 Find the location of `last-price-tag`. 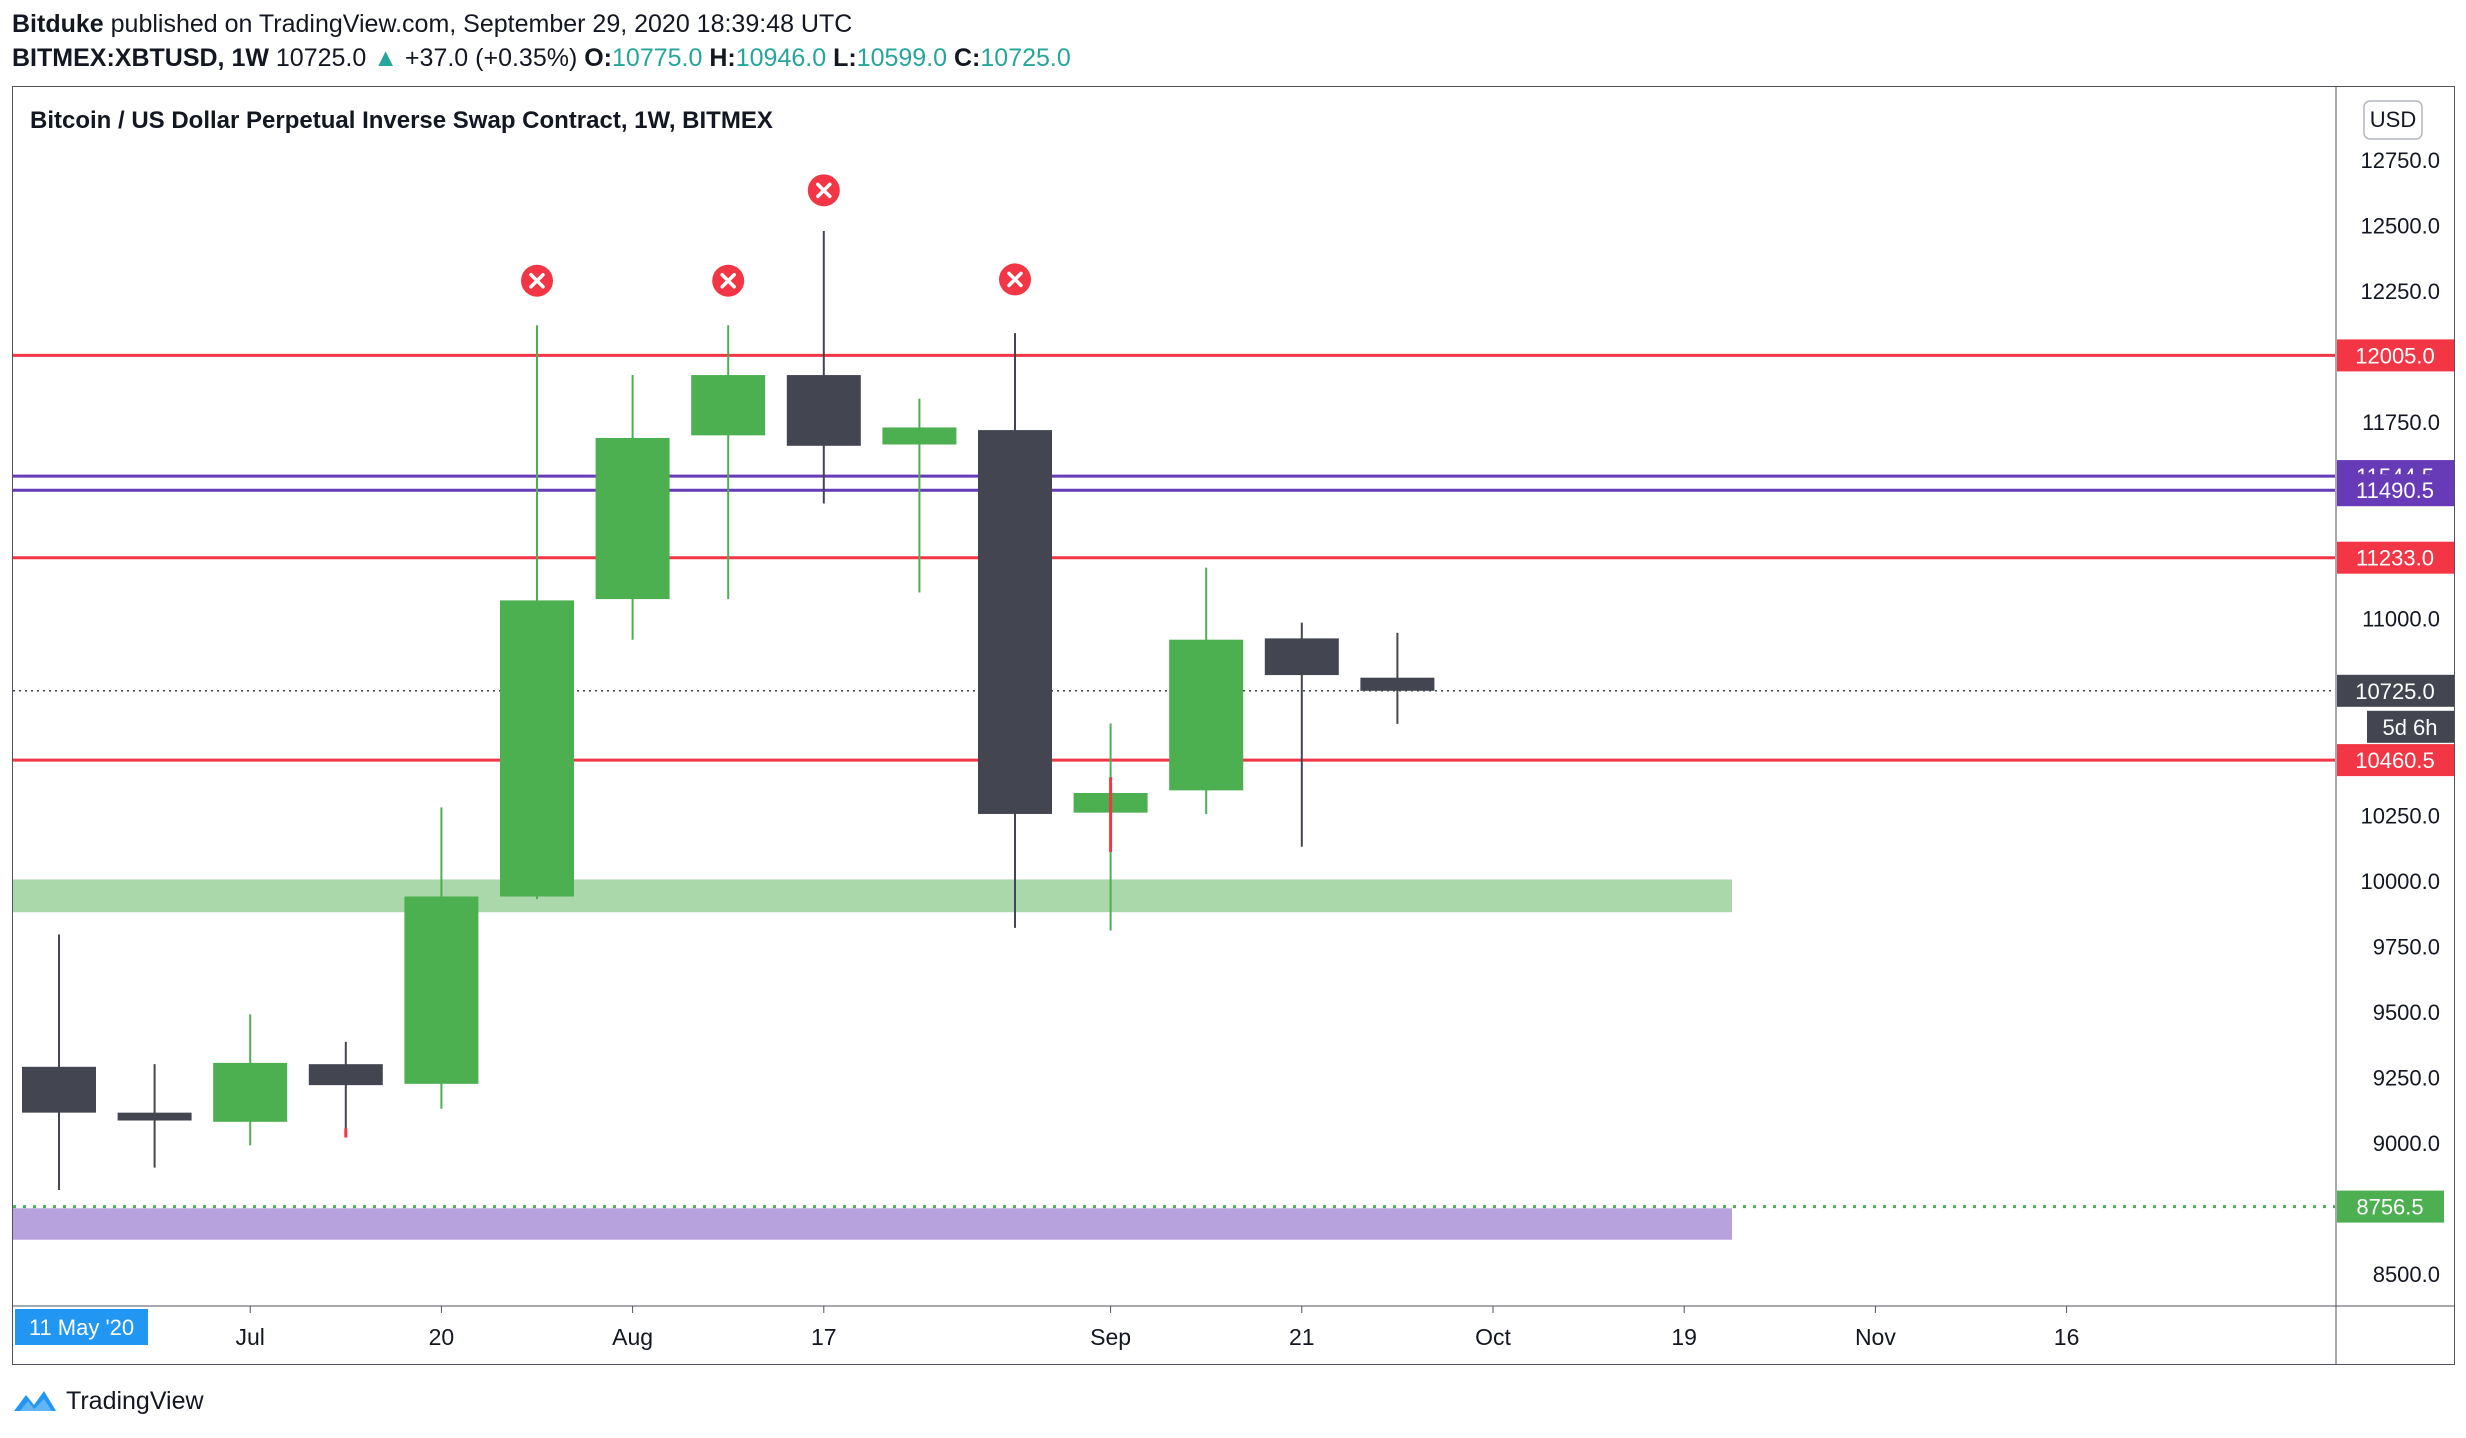

last-price-tag is located at coordinates (2395, 690).